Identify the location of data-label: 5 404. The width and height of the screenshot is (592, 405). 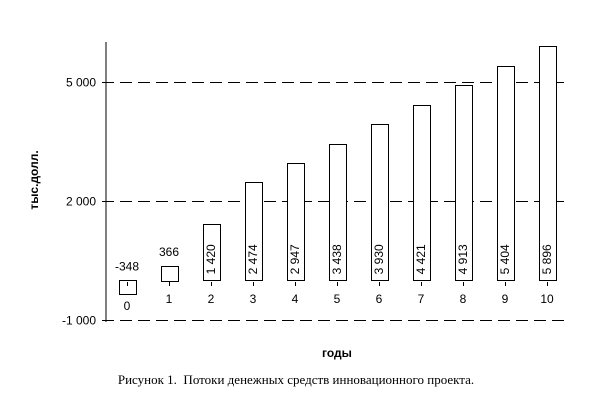
(505, 259).